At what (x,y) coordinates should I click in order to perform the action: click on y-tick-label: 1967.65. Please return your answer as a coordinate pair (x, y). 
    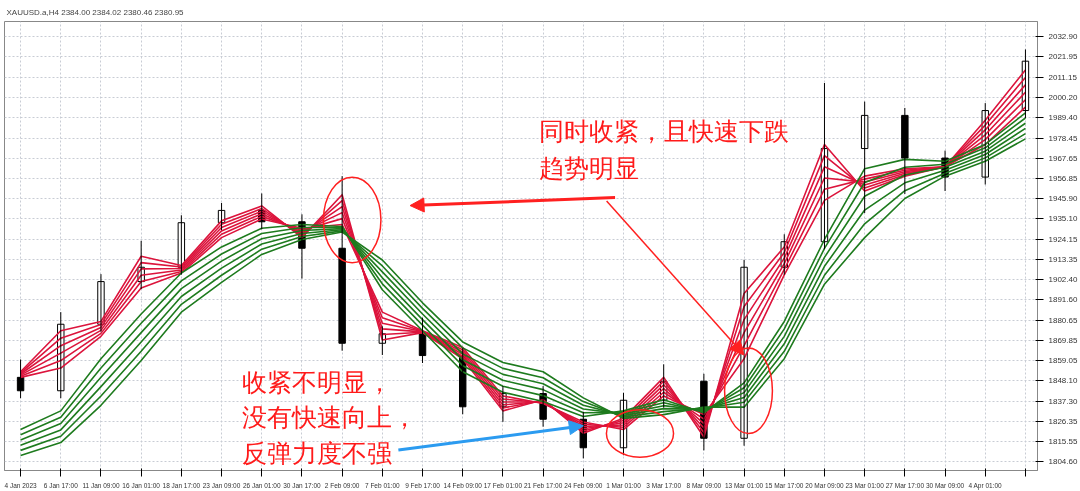
    Looking at the image, I should click on (1063, 158).